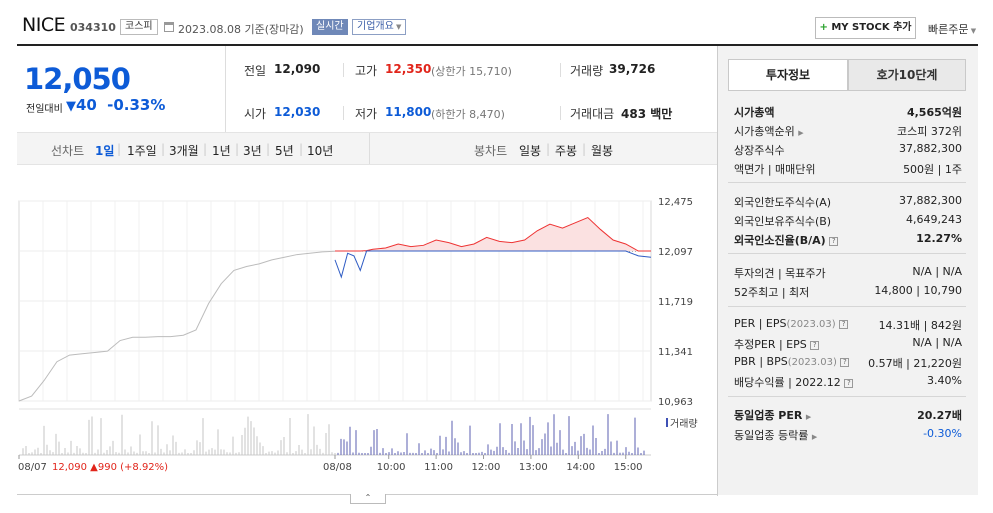 The height and width of the screenshot is (513, 993). Describe the element at coordinates (675, 352) in the screenshot. I see `y-tick-label: 11,341` at that location.